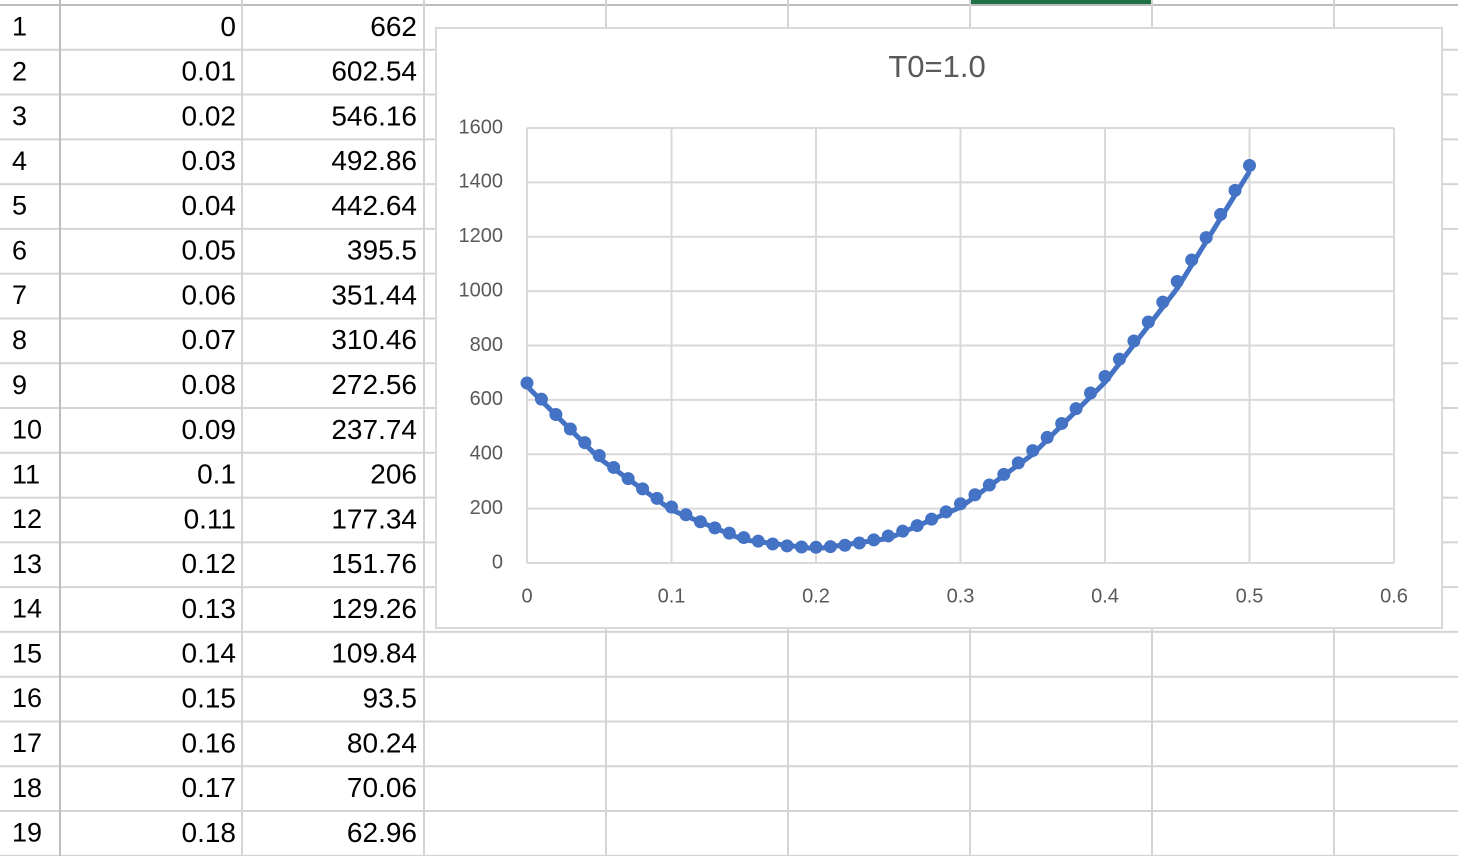  Describe the element at coordinates (382, 832) in the screenshot. I see `cell: 62.96` at that location.